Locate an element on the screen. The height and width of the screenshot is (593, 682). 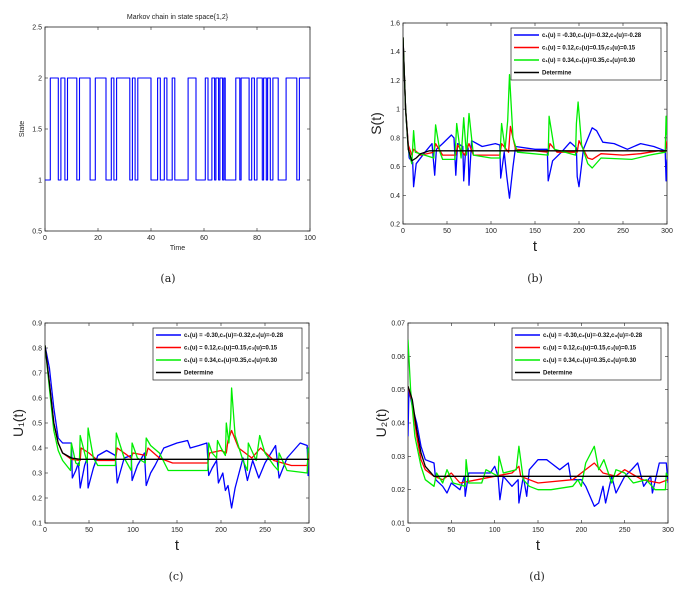
y-axis-label: U₁(t) is located at coordinates (18, 423).